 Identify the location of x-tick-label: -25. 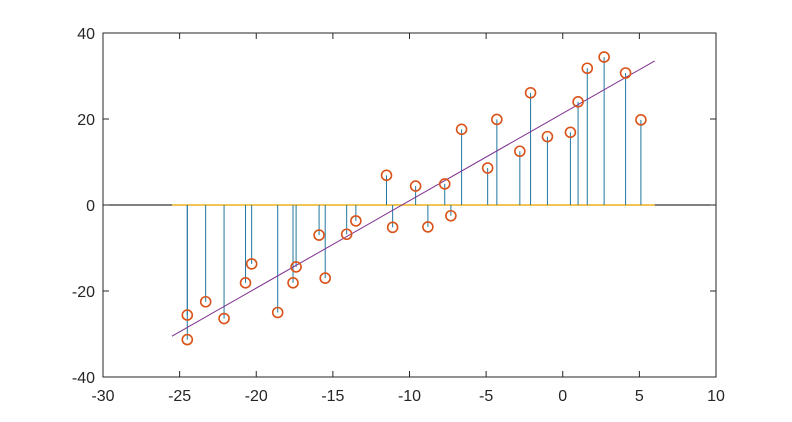
(179, 396).